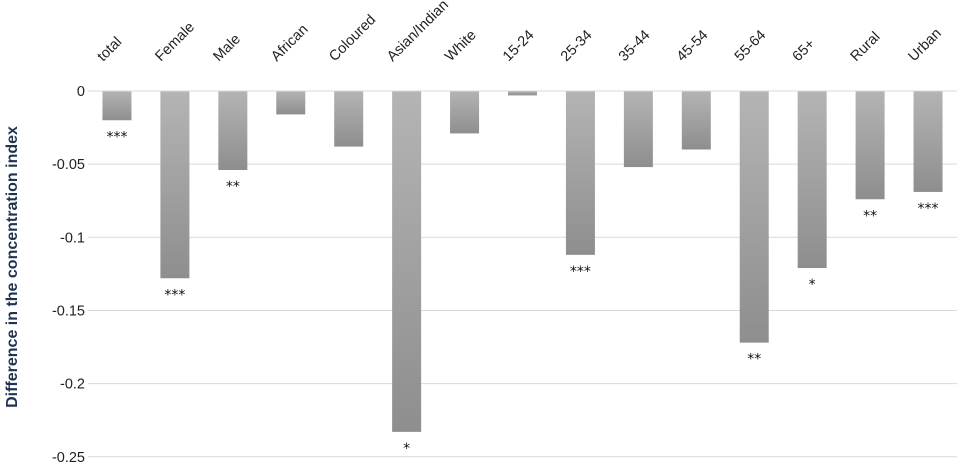 The image size is (957, 468). What do you see at coordinates (175, 42) in the screenshot?
I see `category-label: Female` at bounding box center [175, 42].